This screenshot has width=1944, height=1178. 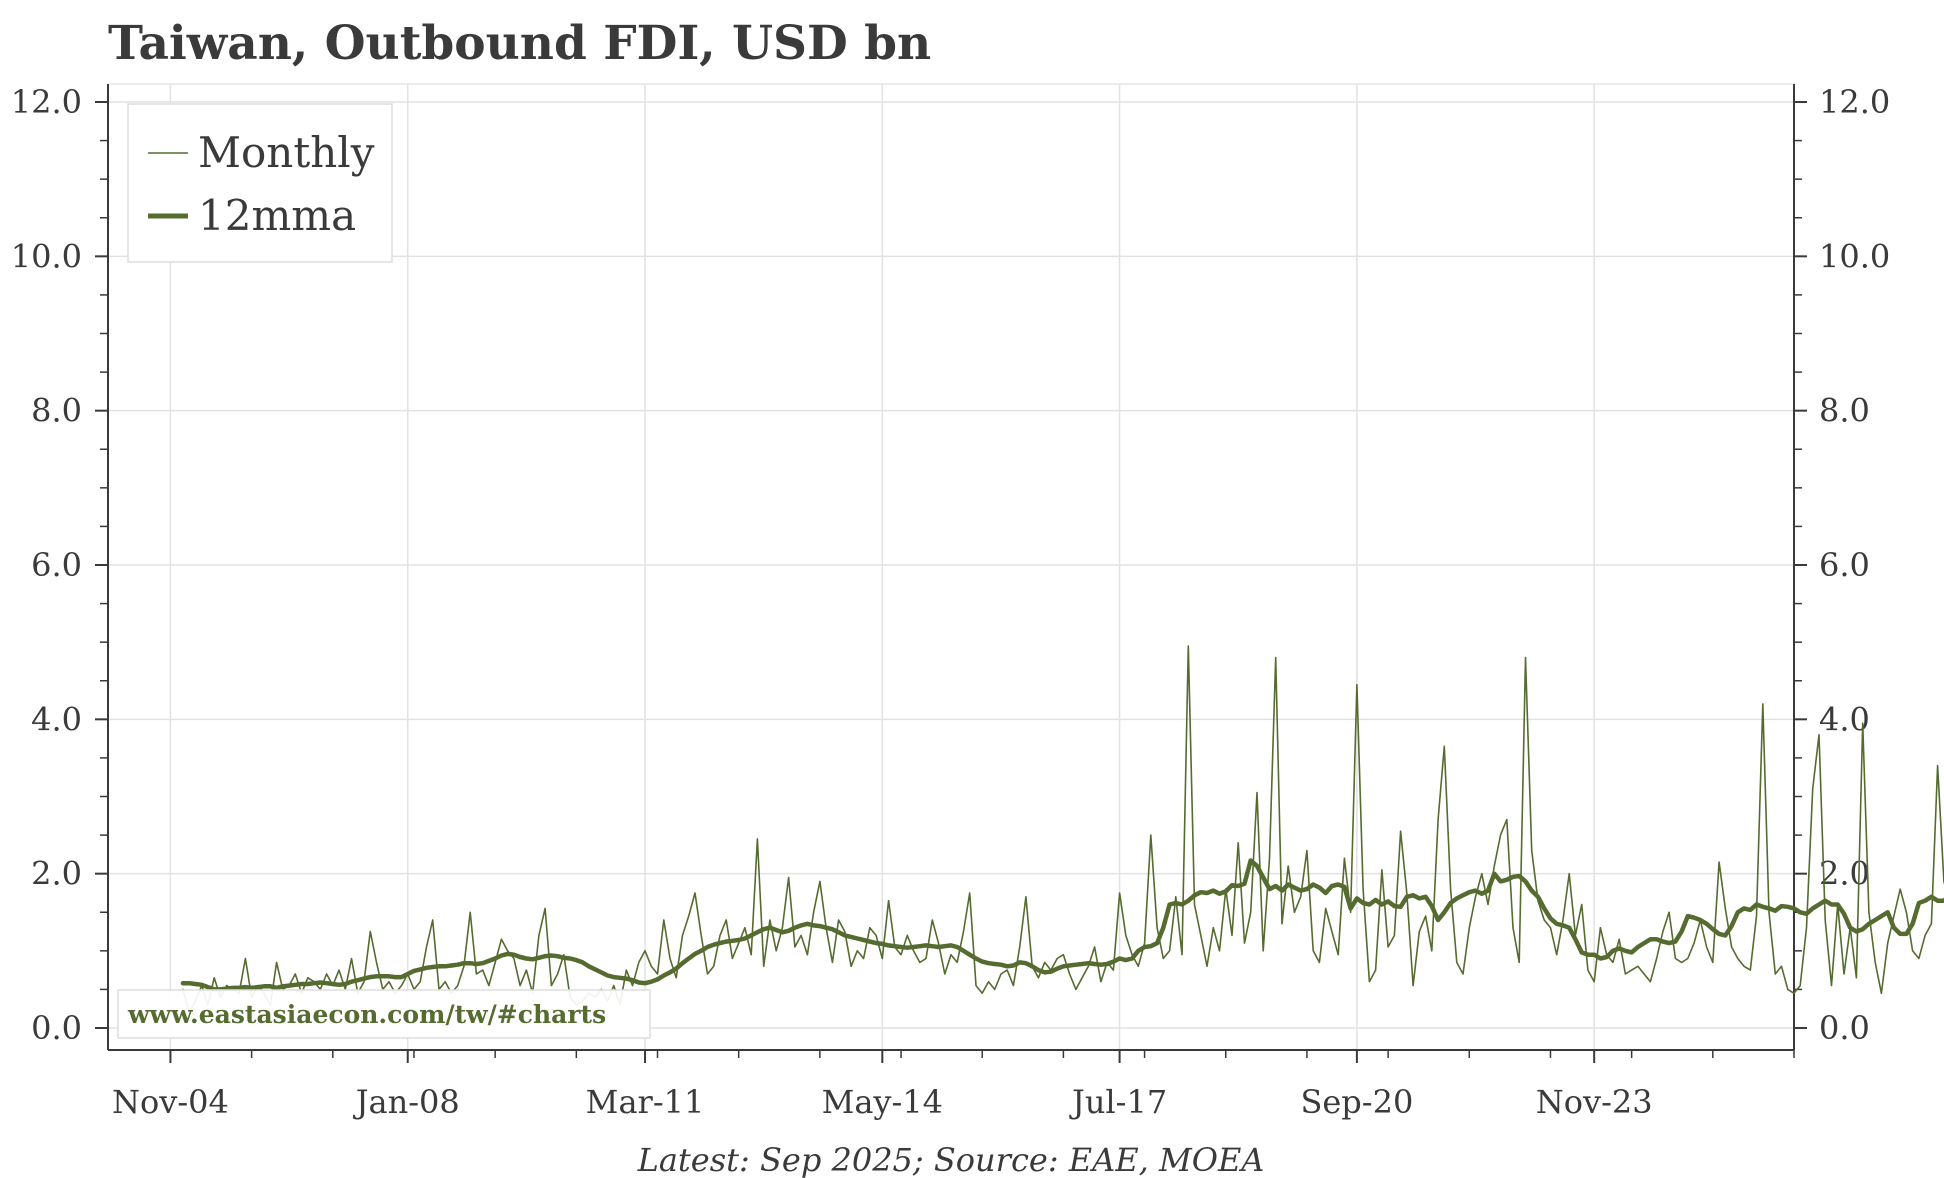 I want to click on legend: Monthly 12mma, so click(x=260, y=183).